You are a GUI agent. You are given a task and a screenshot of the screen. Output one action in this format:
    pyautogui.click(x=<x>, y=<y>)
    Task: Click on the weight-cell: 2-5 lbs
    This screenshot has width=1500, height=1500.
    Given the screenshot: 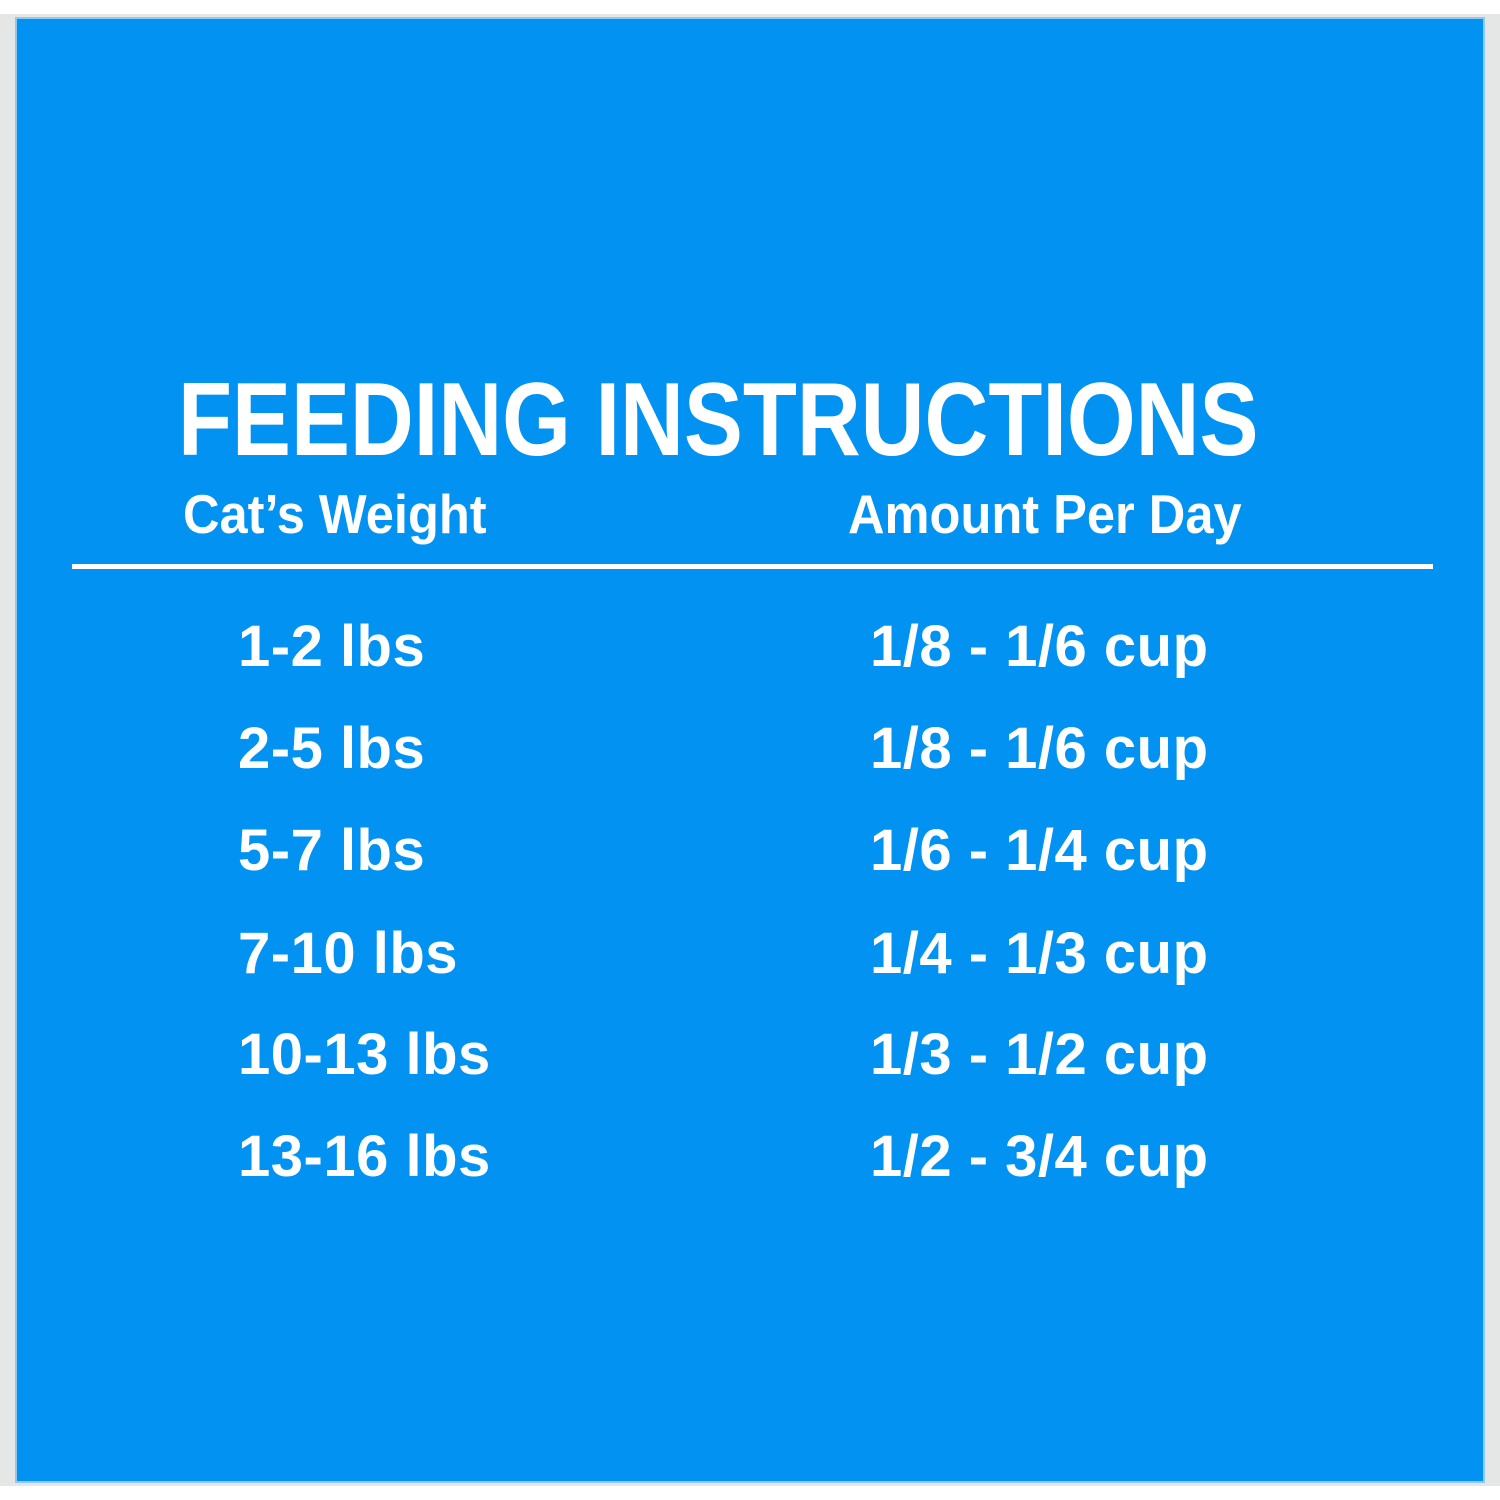 What is the action you would take?
    pyautogui.click(x=332, y=748)
    